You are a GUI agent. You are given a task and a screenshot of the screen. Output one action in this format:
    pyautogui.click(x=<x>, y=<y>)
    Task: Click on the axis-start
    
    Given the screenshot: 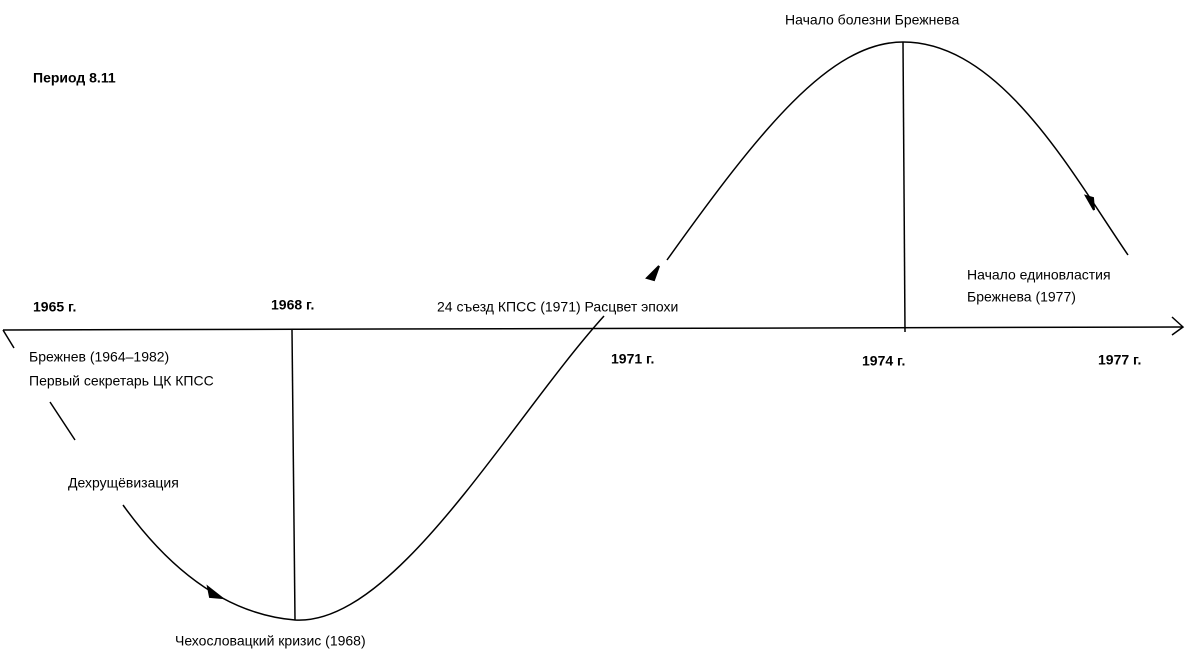 What is the action you would take?
    pyautogui.click(x=8, y=339)
    